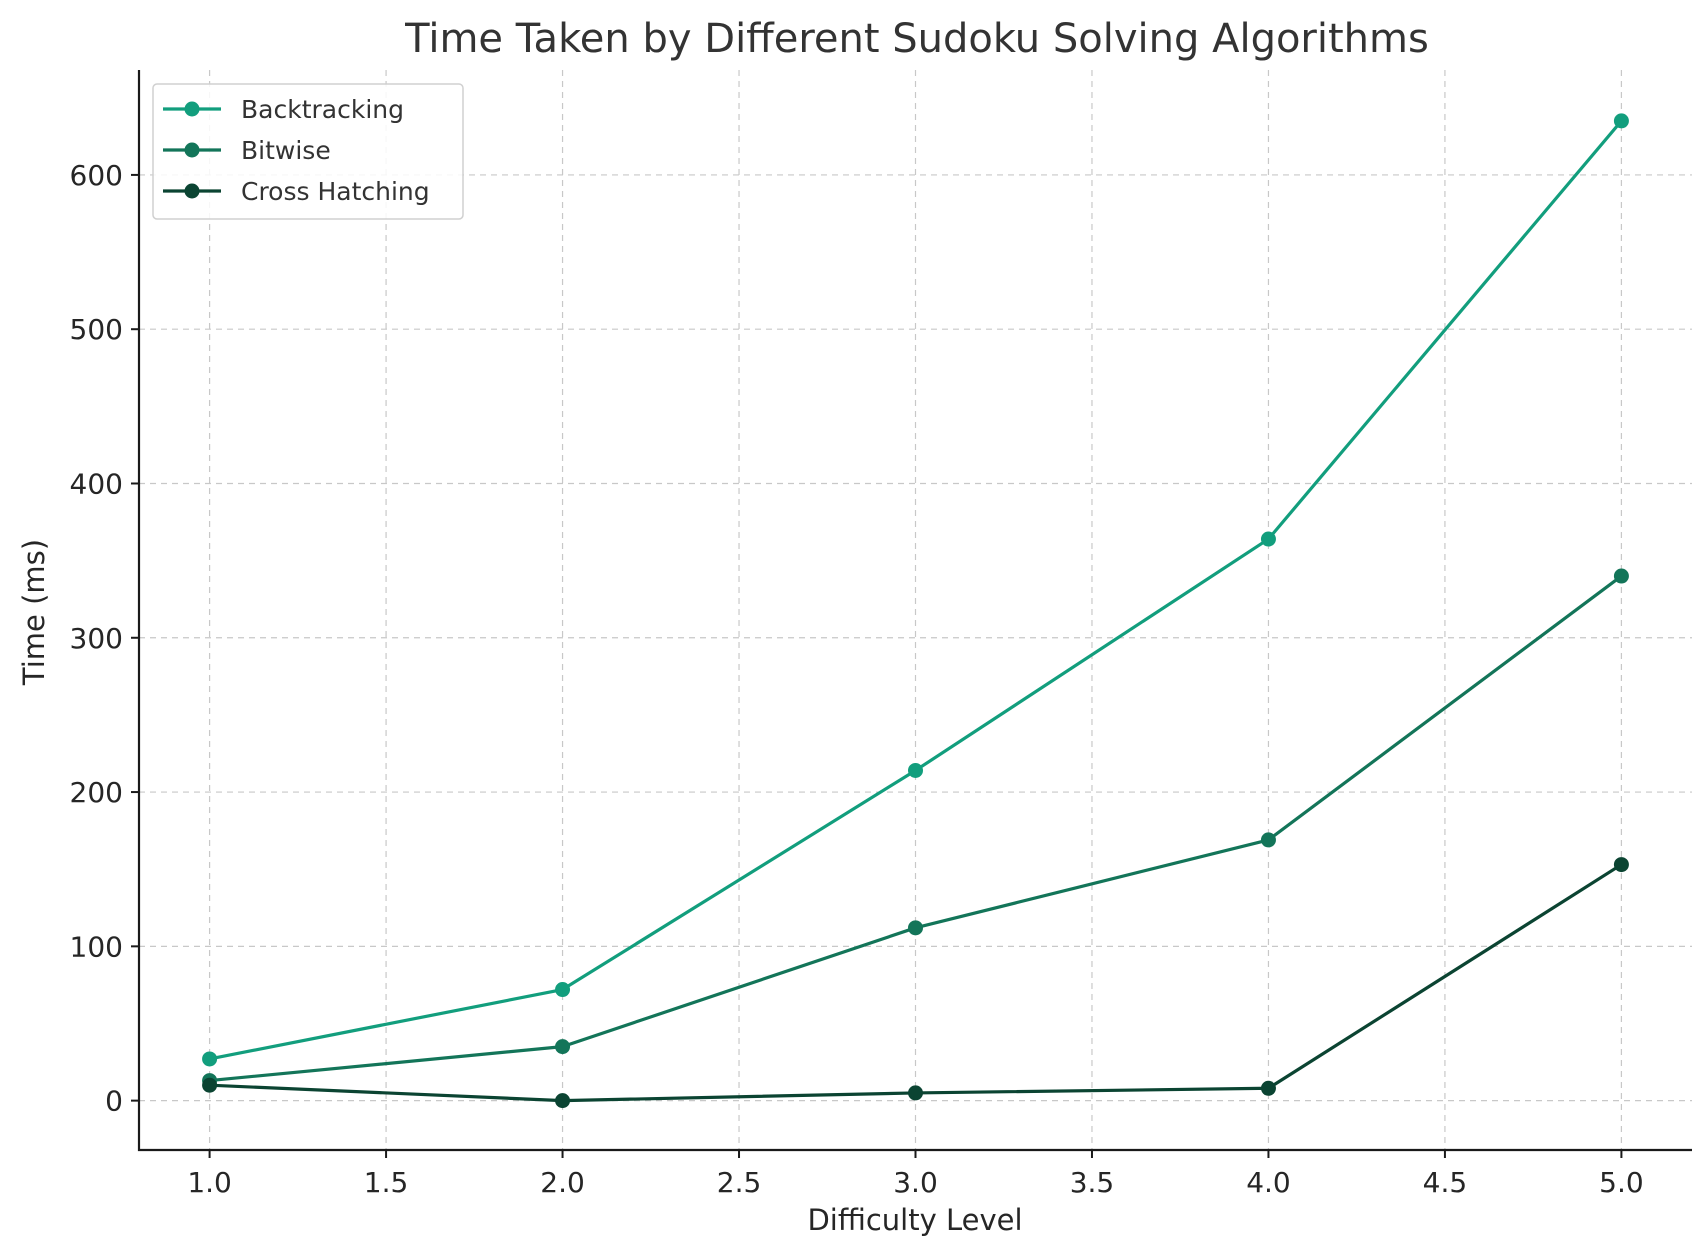 This screenshot has height=1259, width=1707. What do you see at coordinates (1092, 1182) in the screenshot?
I see `x-tick-label: 3.5` at bounding box center [1092, 1182].